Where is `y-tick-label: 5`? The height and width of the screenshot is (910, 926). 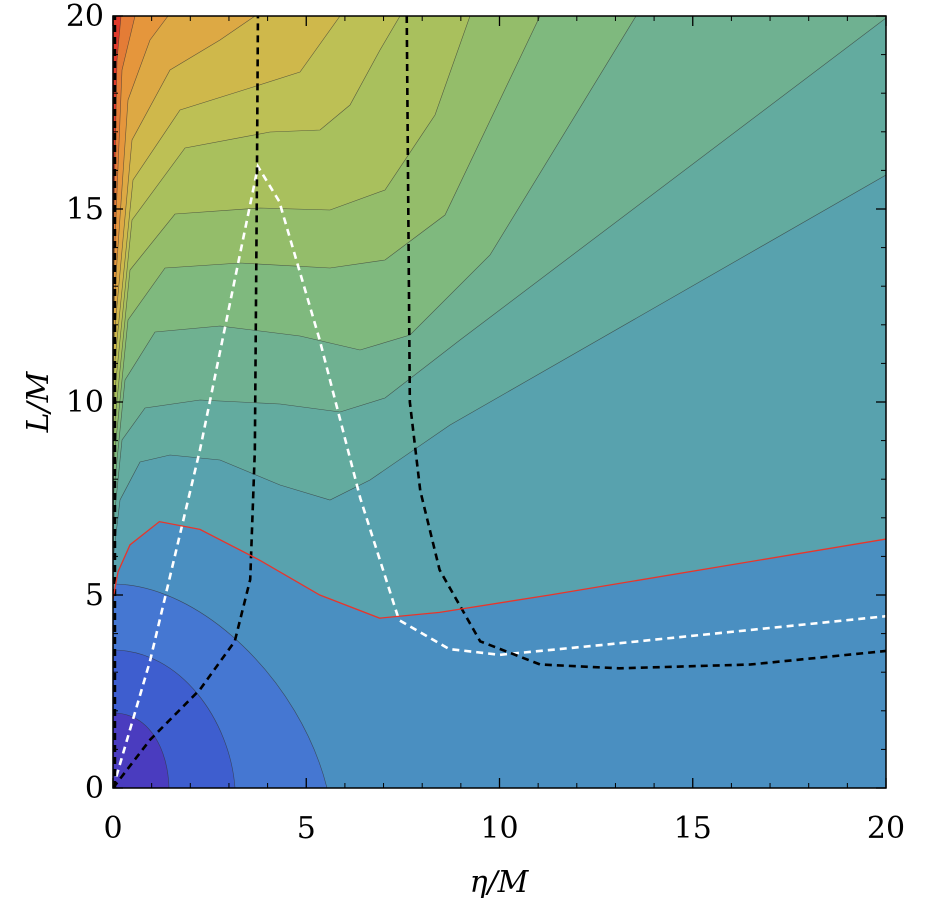
y-tick-label: 5 is located at coordinates (94, 595).